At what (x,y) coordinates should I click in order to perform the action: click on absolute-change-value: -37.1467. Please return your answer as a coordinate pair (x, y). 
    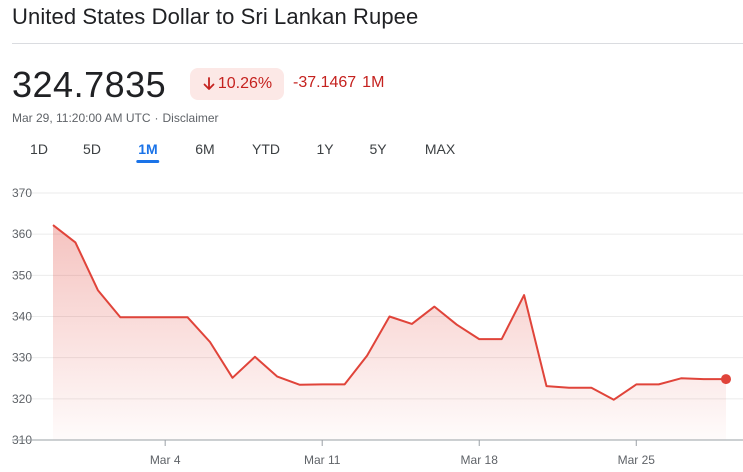
    Looking at the image, I should click on (325, 82).